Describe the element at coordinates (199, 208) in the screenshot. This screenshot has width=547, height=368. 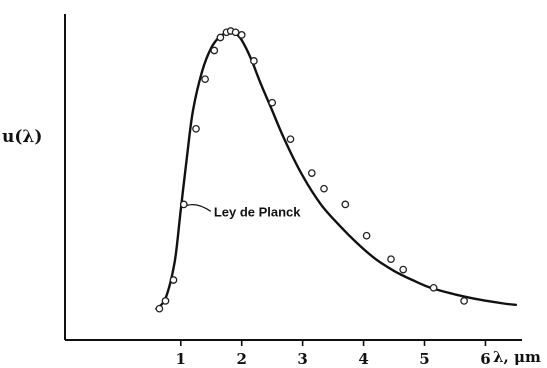
I see `annotation-leader` at that location.